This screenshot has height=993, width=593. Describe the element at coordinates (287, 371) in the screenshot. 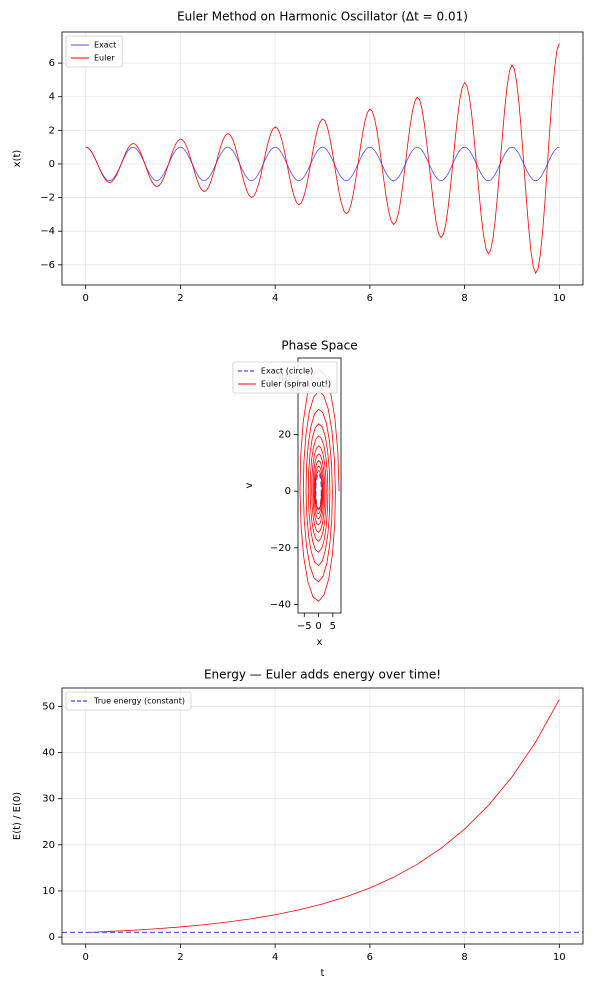

I see `legend-label: Exact (circle)` at that location.